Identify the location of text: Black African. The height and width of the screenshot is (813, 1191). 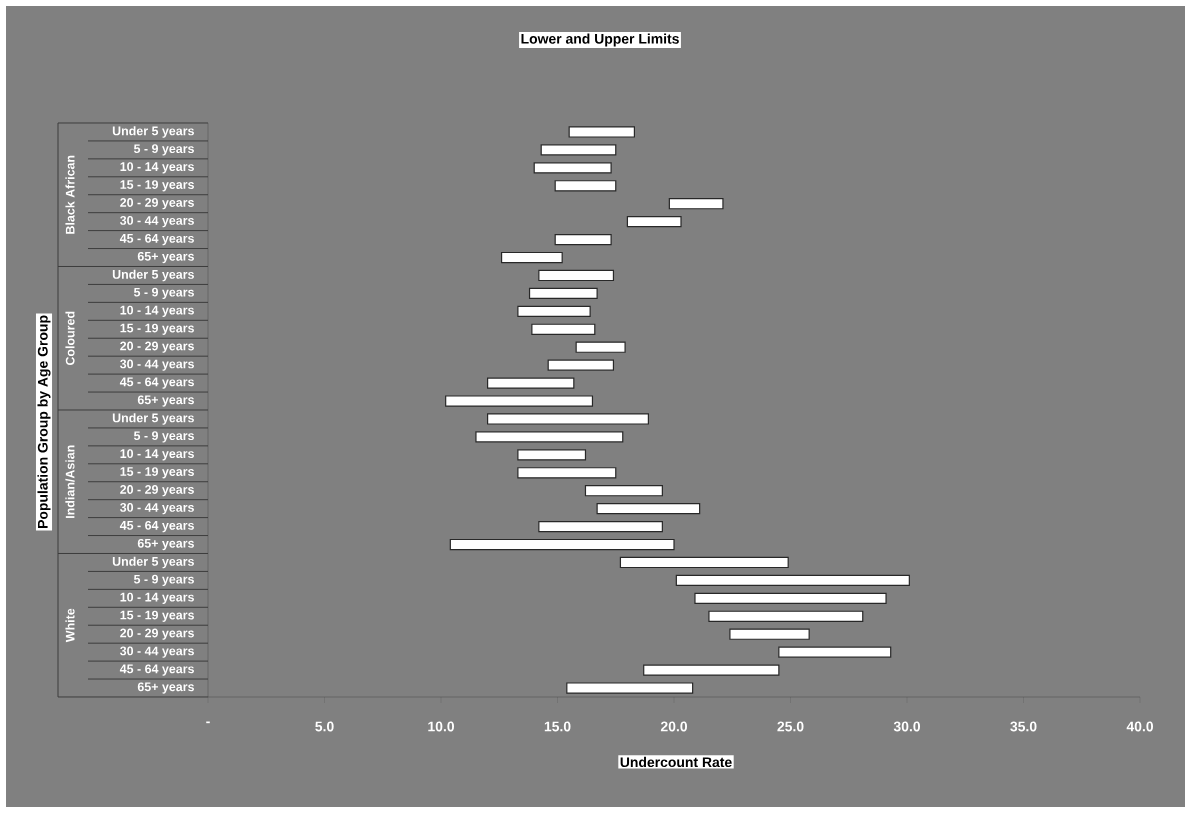
(70, 194).